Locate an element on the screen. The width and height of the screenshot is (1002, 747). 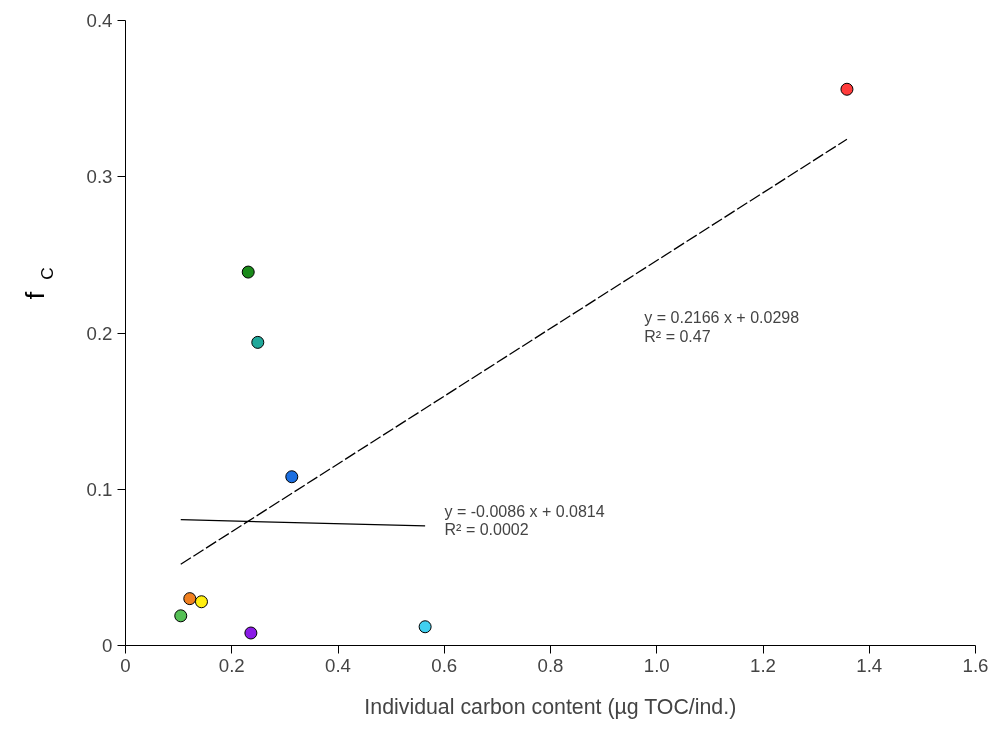
x-tick-label: 0.2 is located at coordinates (231, 665).